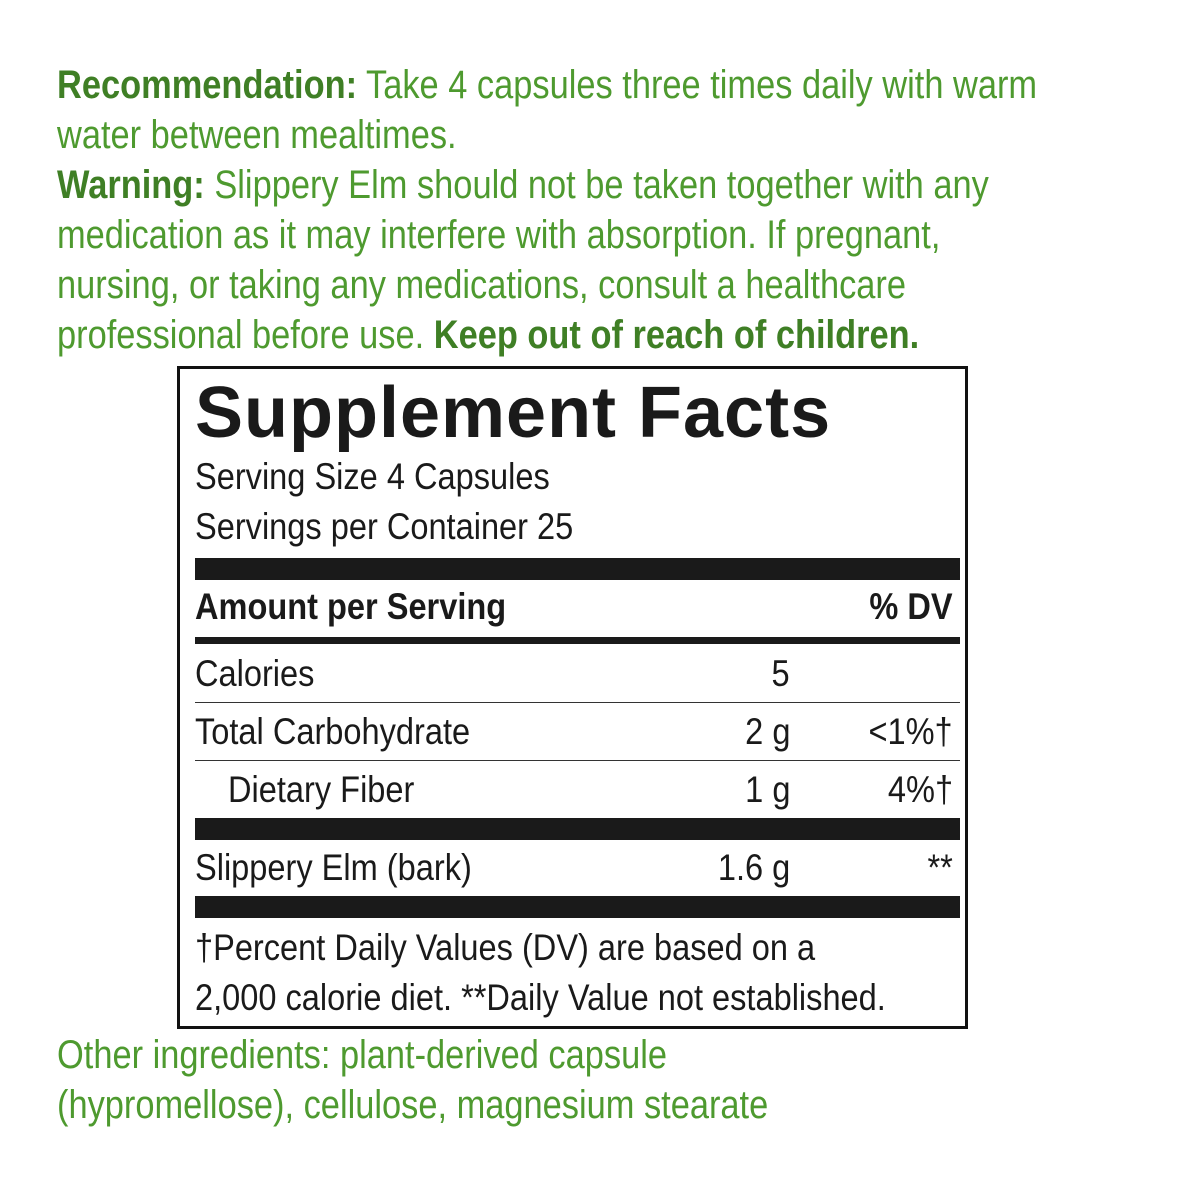 This screenshot has width=1200, height=1200. Describe the element at coordinates (676, 335) in the screenshot. I see `warning-emphasis: Keep out of reach of children.` at that location.